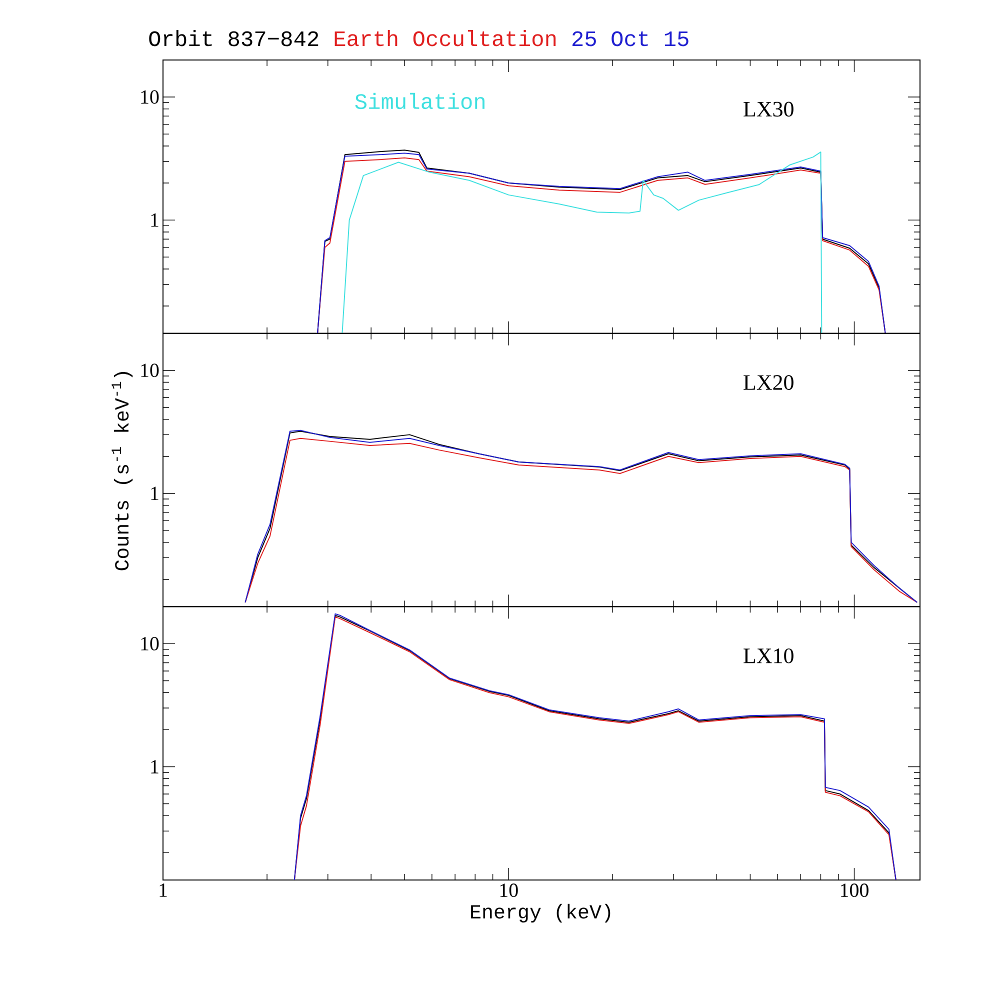  Describe the element at coordinates (509, 891) in the screenshot. I see `x-tick-label: 10` at that location.